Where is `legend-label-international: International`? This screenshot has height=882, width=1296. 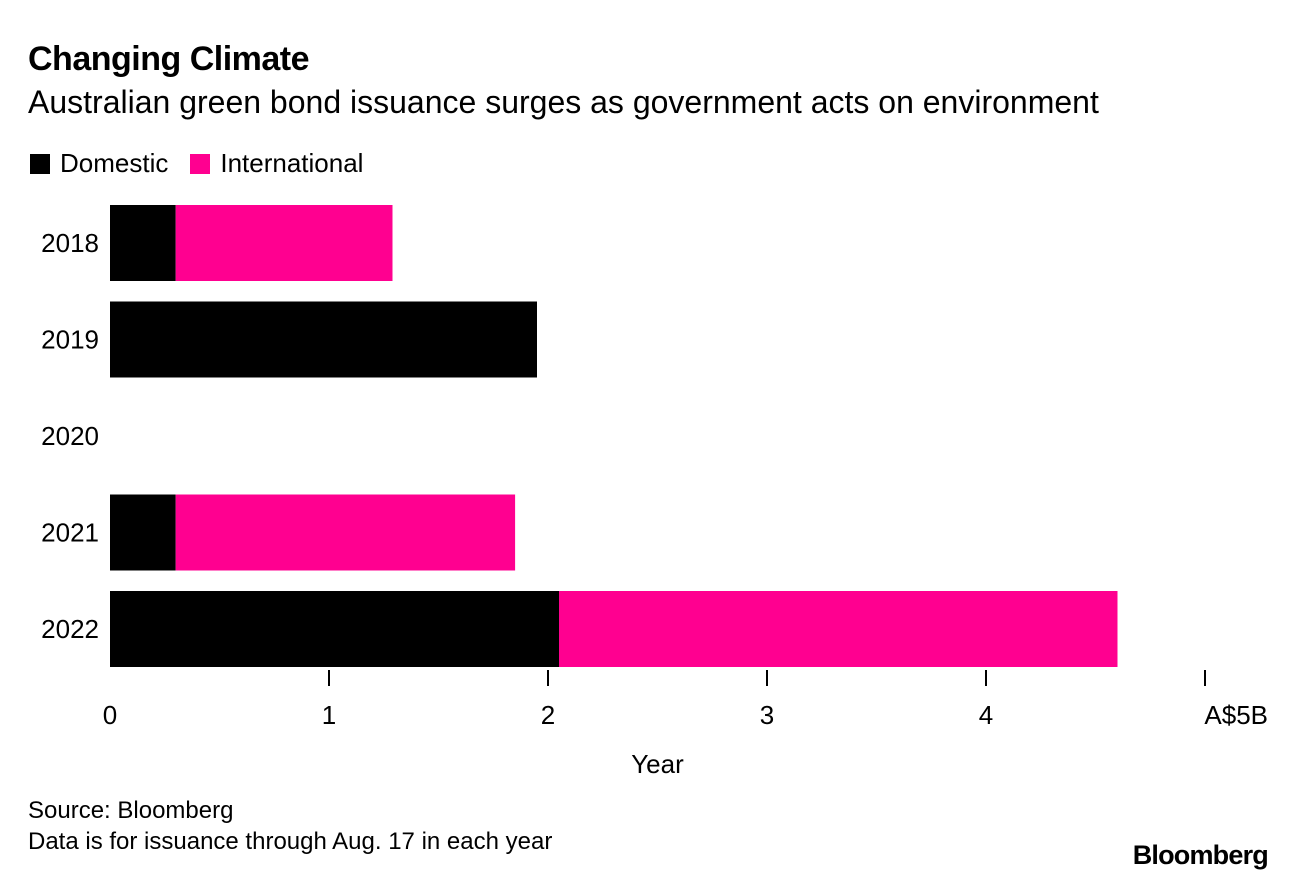
legend-label-international: International is located at coordinates (292, 163).